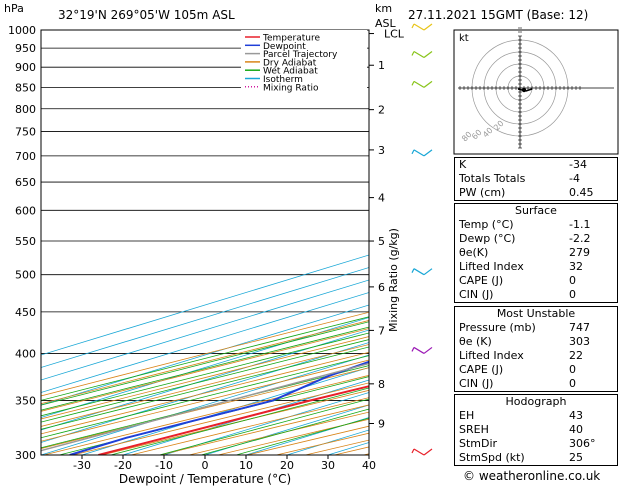  I want to click on row-label: StmDir, so click(478, 443).